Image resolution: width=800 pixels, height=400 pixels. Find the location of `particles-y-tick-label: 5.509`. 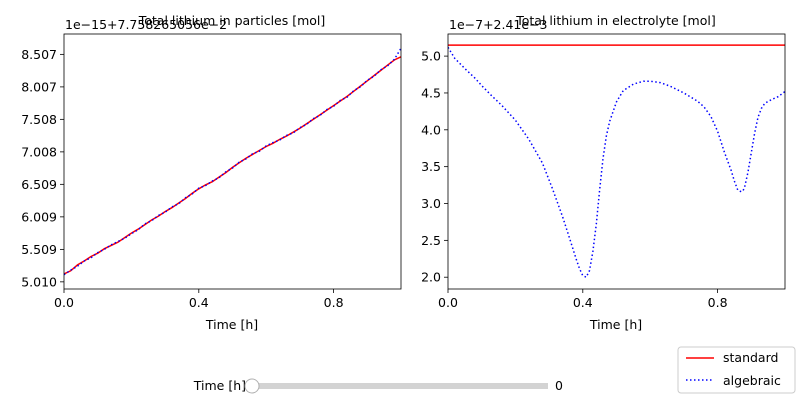

particles-y-tick-label: 5.509 is located at coordinates (39, 249).